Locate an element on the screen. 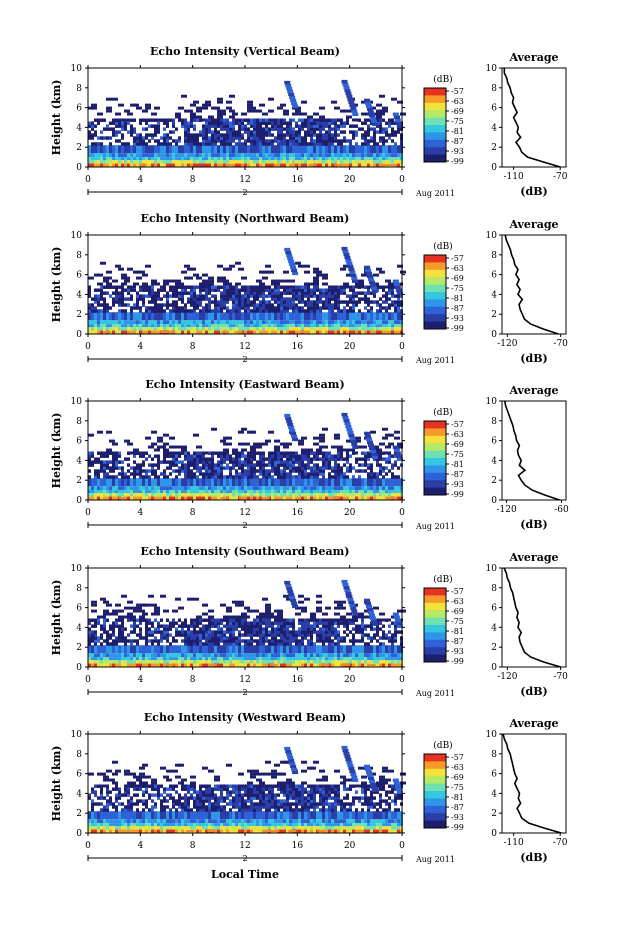 Image resolution: width=619 pixels, height=929 pixels. y-tick-label: 2 is located at coordinates (79, 315).